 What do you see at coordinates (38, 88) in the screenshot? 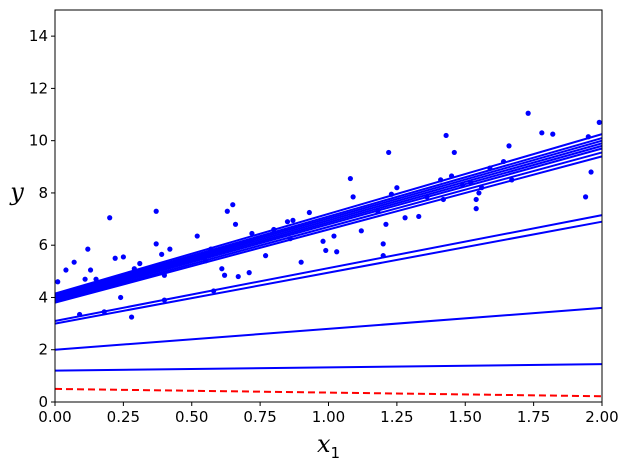
I see `y-tick-label: 12` at bounding box center [38, 88].